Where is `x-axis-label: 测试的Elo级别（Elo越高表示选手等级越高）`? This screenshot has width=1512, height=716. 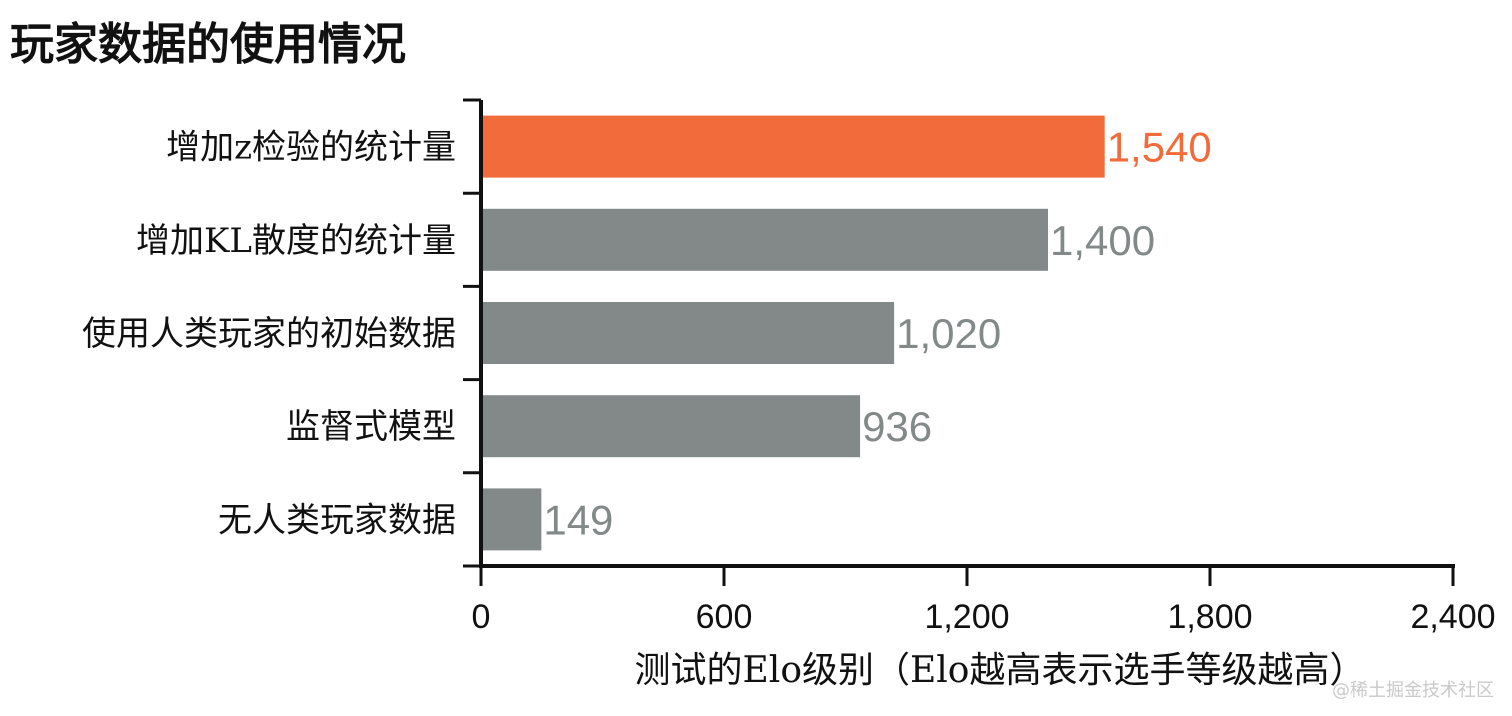 x-axis-label: 测试的Elo级别（Elo越高表示选手等级越高） is located at coordinates (1000, 670).